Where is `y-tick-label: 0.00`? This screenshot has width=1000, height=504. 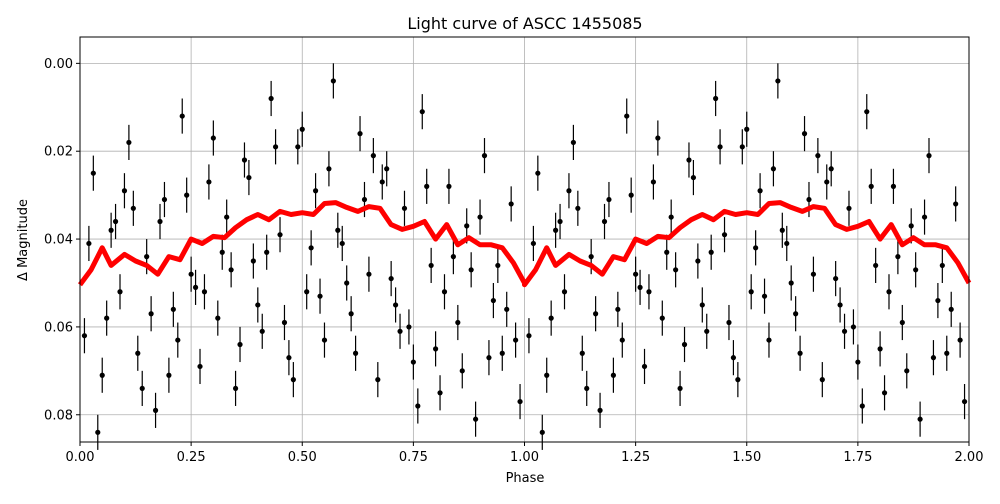
y-tick-label: 0.00 is located at coordinates (58, 64).